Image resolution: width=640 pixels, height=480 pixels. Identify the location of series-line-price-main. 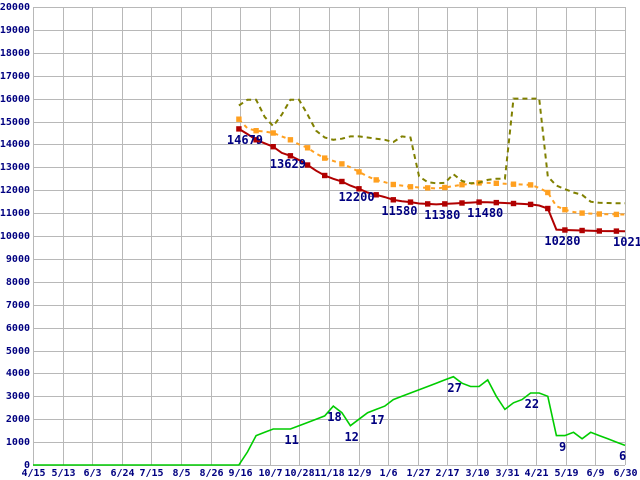
(432, 180).